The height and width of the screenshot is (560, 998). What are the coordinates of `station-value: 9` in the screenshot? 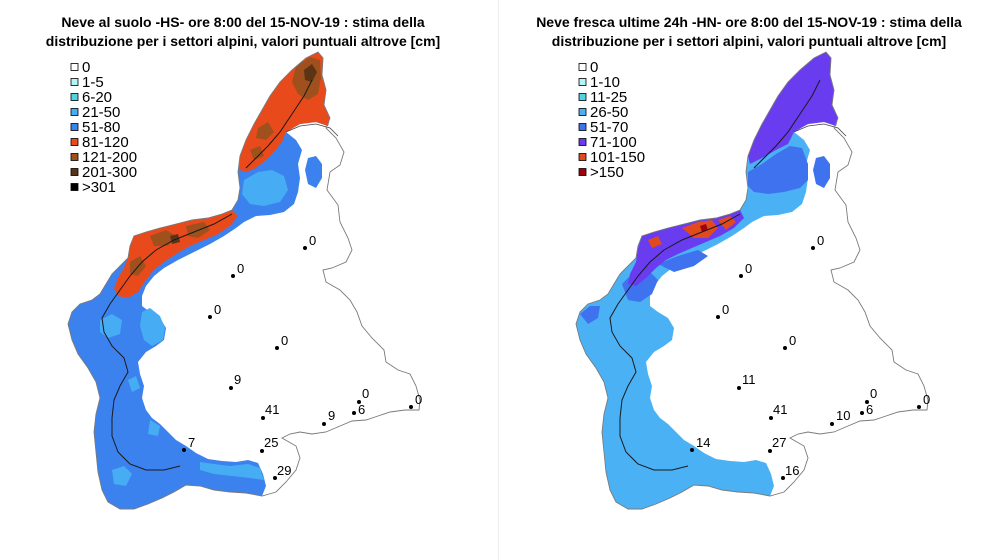 It's located at (331, 415).